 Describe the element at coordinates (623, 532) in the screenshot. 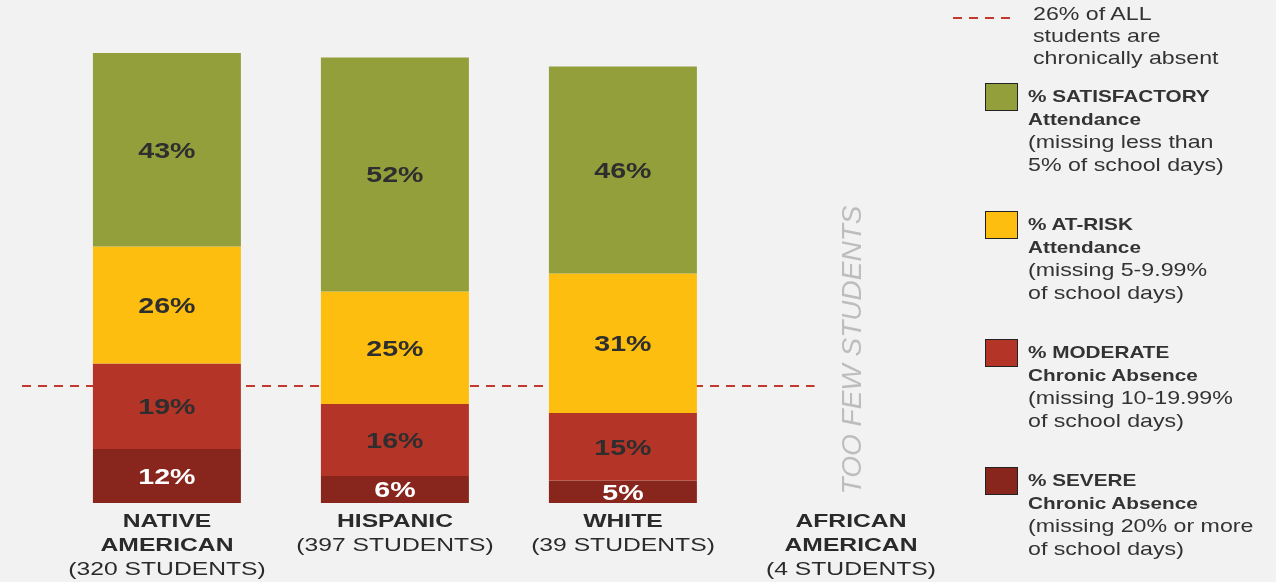

I see `x-tick-label: WHITE (39 STUDENTS)` at that location.